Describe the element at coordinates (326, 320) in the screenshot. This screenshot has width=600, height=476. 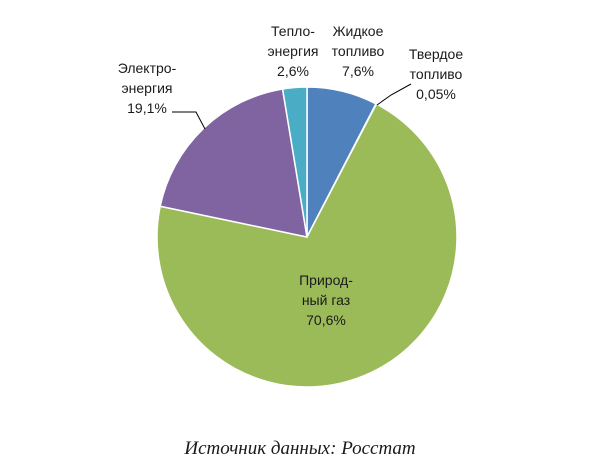
I see `slice-label-line: 70,6%` at that location.